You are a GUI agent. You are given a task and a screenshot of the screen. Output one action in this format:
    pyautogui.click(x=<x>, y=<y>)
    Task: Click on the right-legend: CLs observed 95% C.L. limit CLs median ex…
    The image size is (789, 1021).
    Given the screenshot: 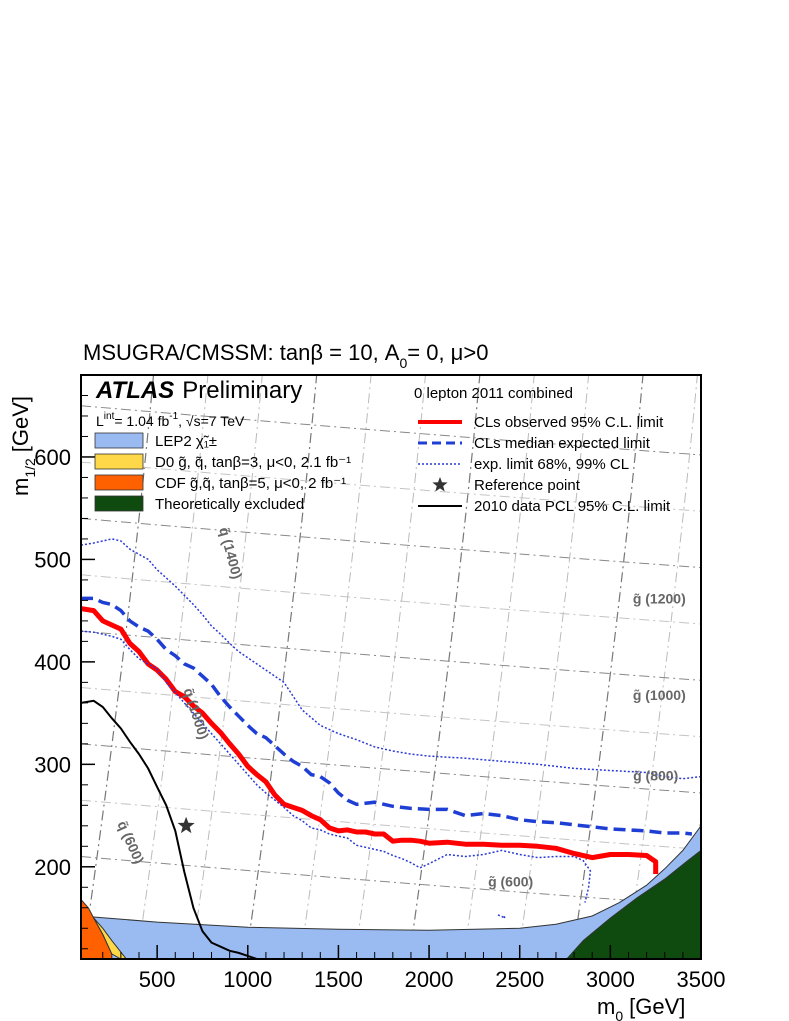 What is the action you would take?
    pyautogui.click(x=544, y=464)
    